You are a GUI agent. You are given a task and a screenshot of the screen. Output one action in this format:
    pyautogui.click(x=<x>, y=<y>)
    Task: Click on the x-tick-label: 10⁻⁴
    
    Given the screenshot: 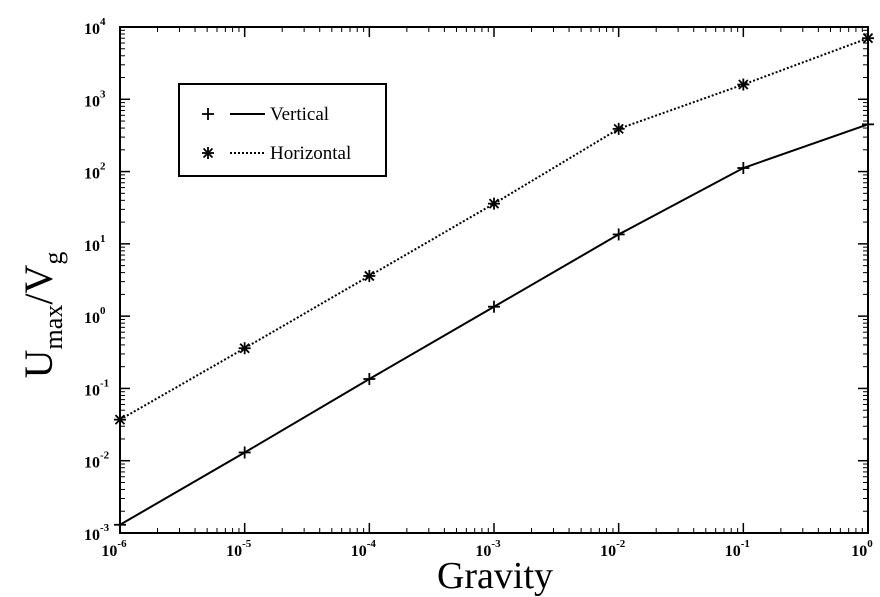 What is the action you would take?
    pyautogui.click(x=364, y=549)
    